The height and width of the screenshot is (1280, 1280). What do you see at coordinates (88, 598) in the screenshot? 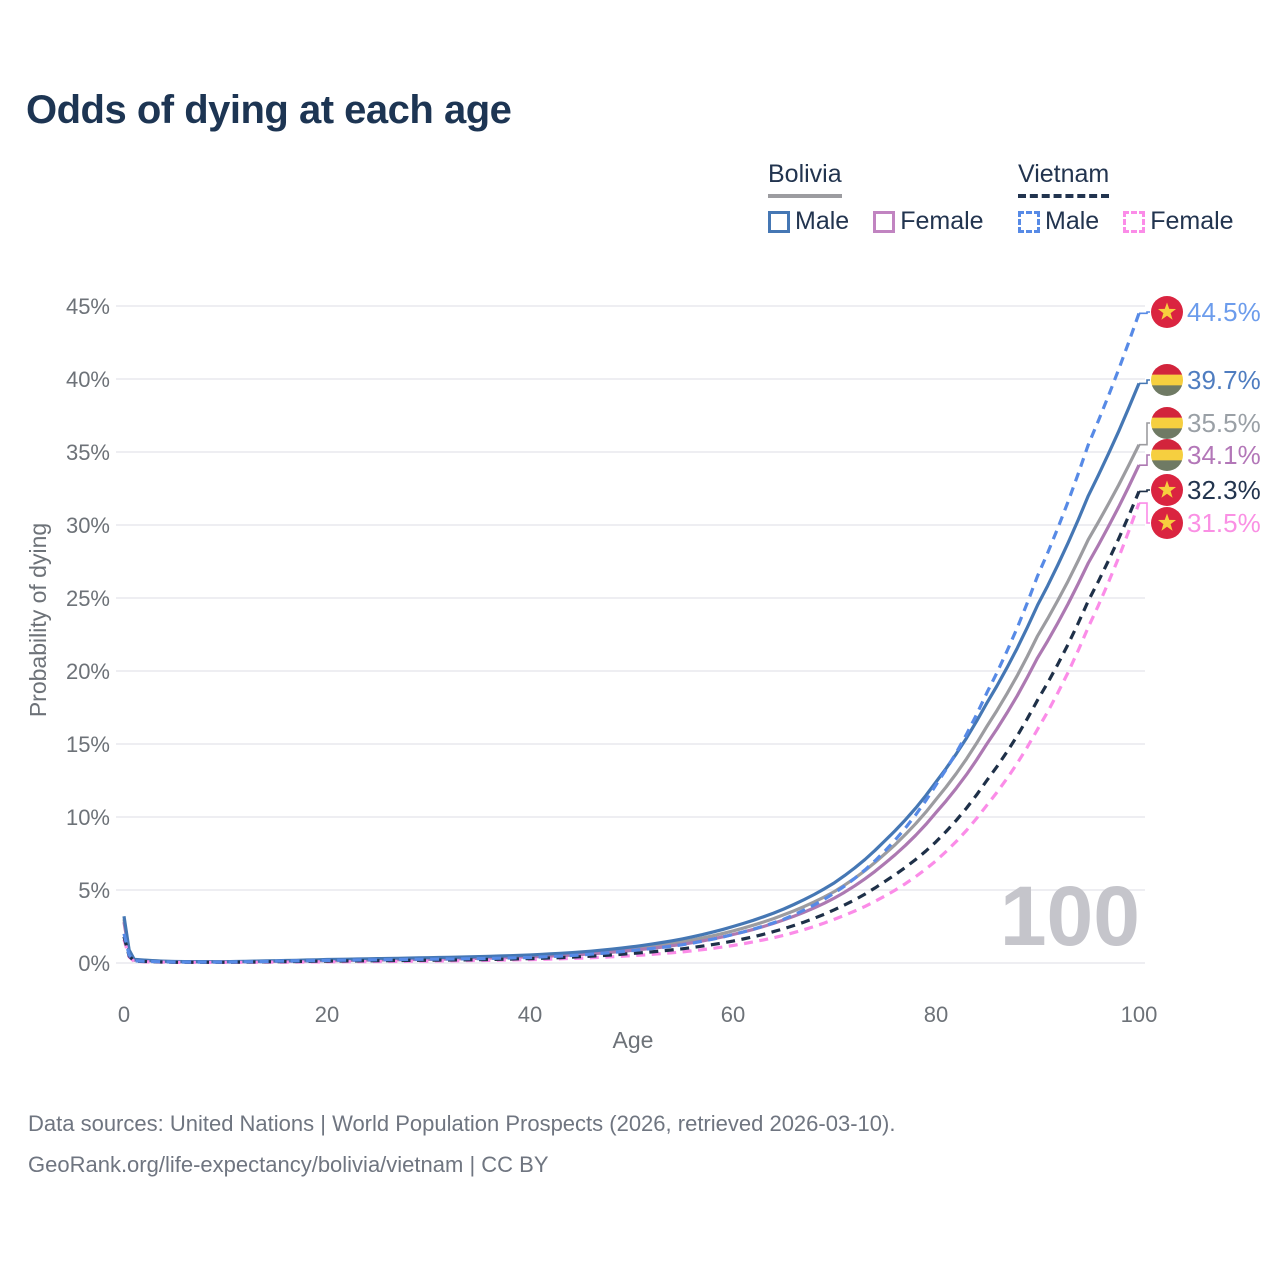
I see `y-tick-label: 25%` at bounding box center [88, 598].